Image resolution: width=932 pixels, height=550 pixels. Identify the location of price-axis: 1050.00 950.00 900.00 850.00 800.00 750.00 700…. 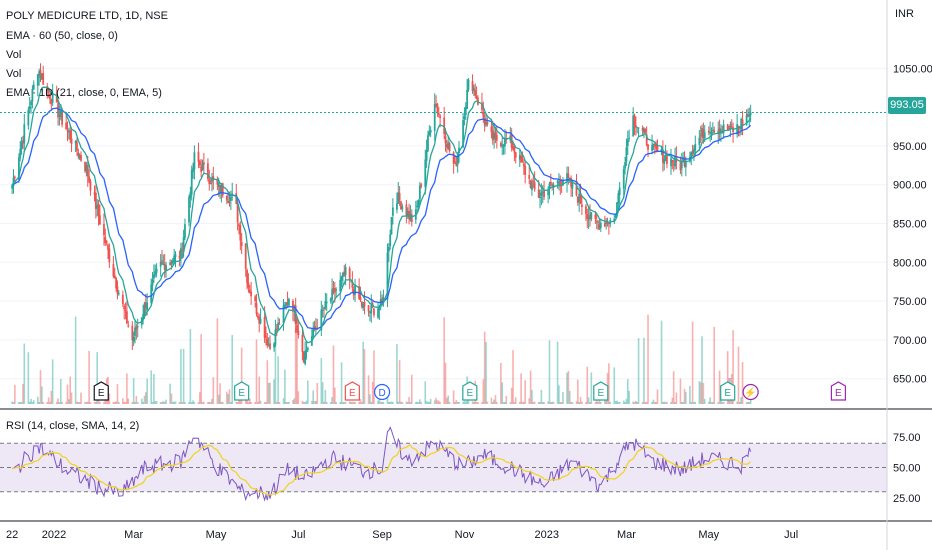
(912, 224).